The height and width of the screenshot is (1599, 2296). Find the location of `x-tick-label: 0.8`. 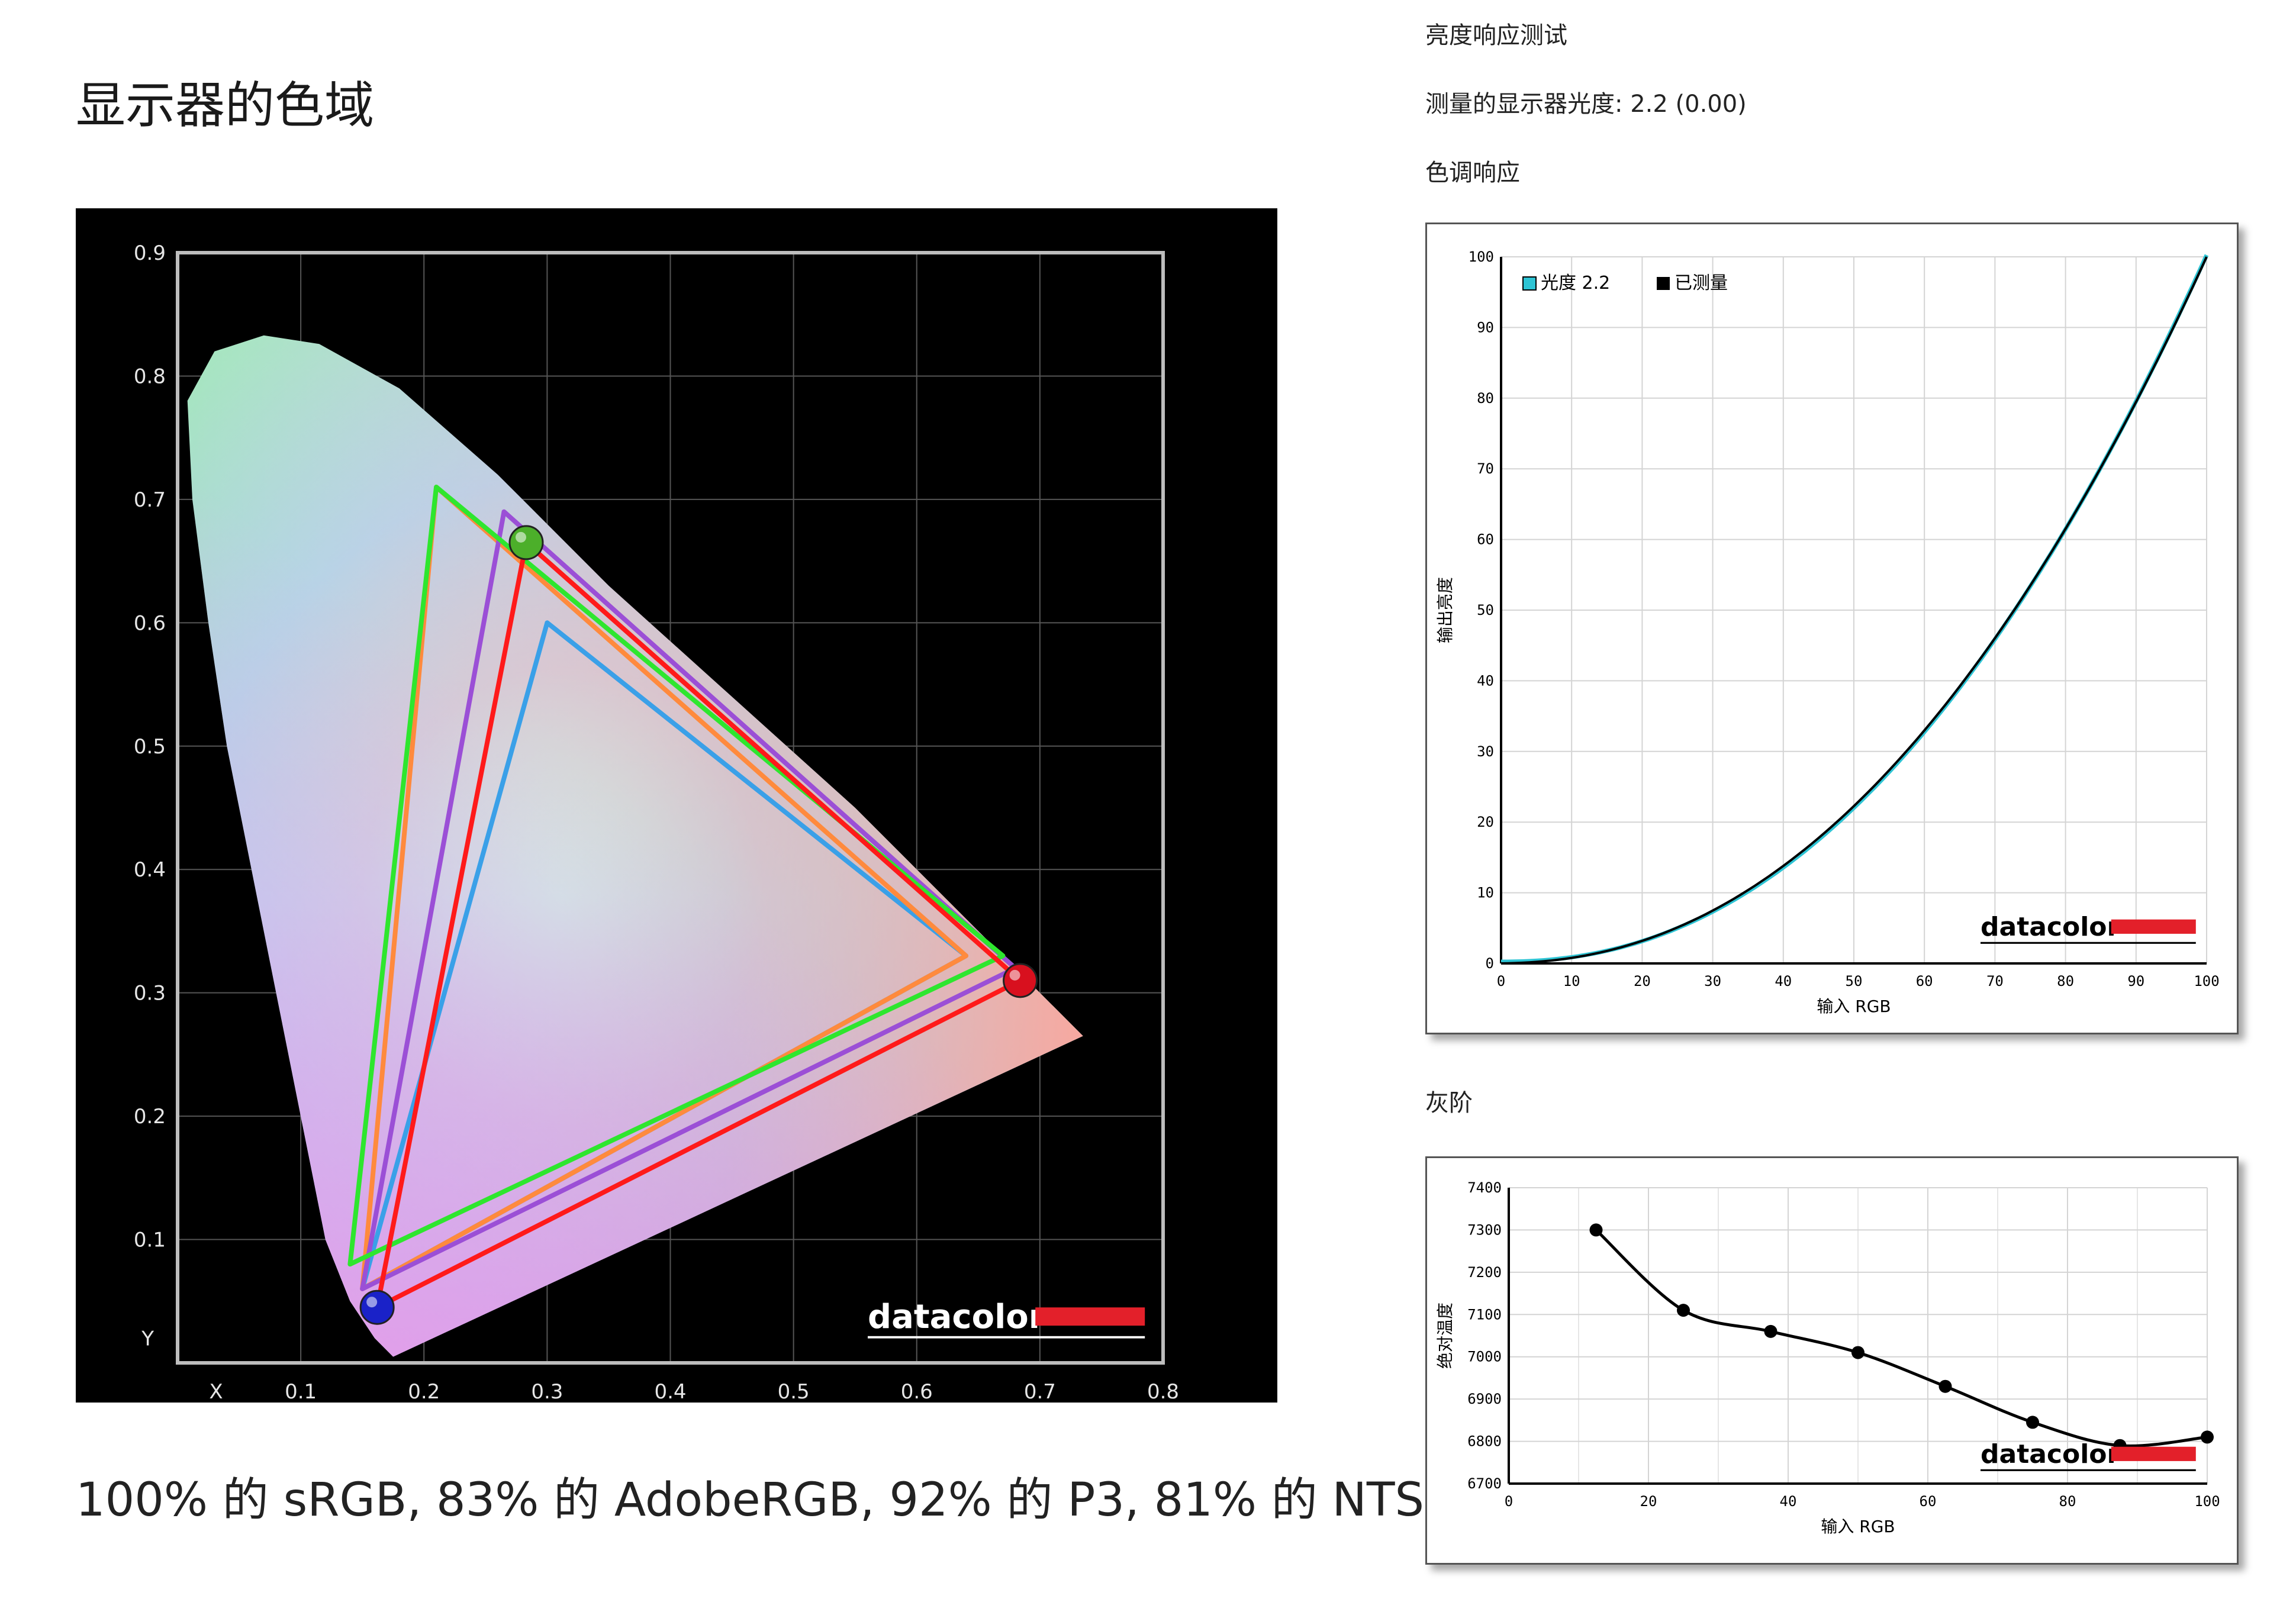

x-tick-label: 0.8 is located at coordinates (1163, 1391).